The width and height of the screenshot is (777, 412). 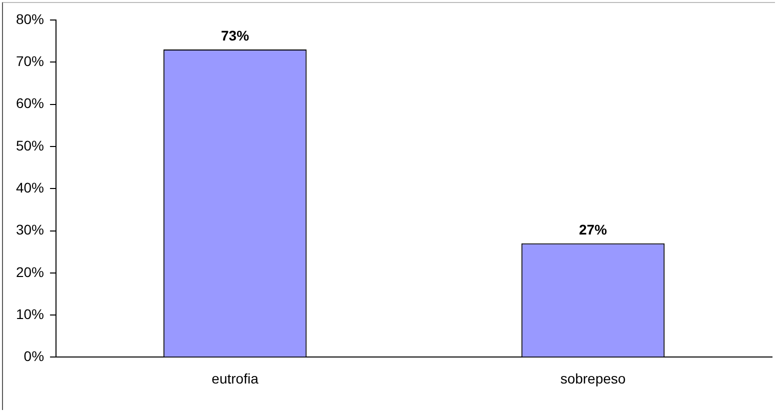 I want to click on y-tick-label: 60%, so click(x=30, y=103).